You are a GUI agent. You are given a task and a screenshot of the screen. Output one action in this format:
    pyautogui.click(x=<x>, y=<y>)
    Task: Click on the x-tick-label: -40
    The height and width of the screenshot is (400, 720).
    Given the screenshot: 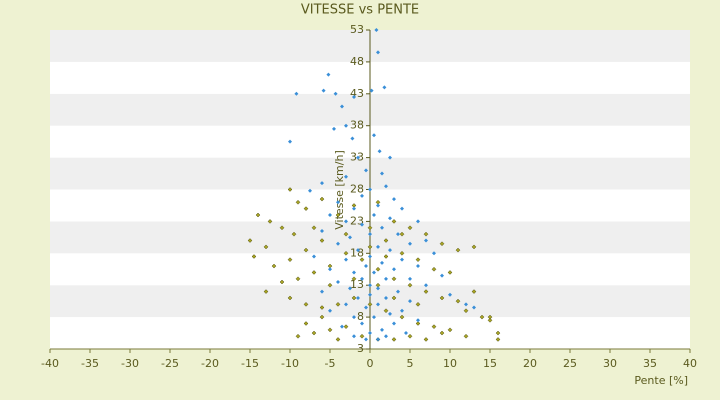 What is the action you would take?
    pyautogui.click(x=50, y=363)
    